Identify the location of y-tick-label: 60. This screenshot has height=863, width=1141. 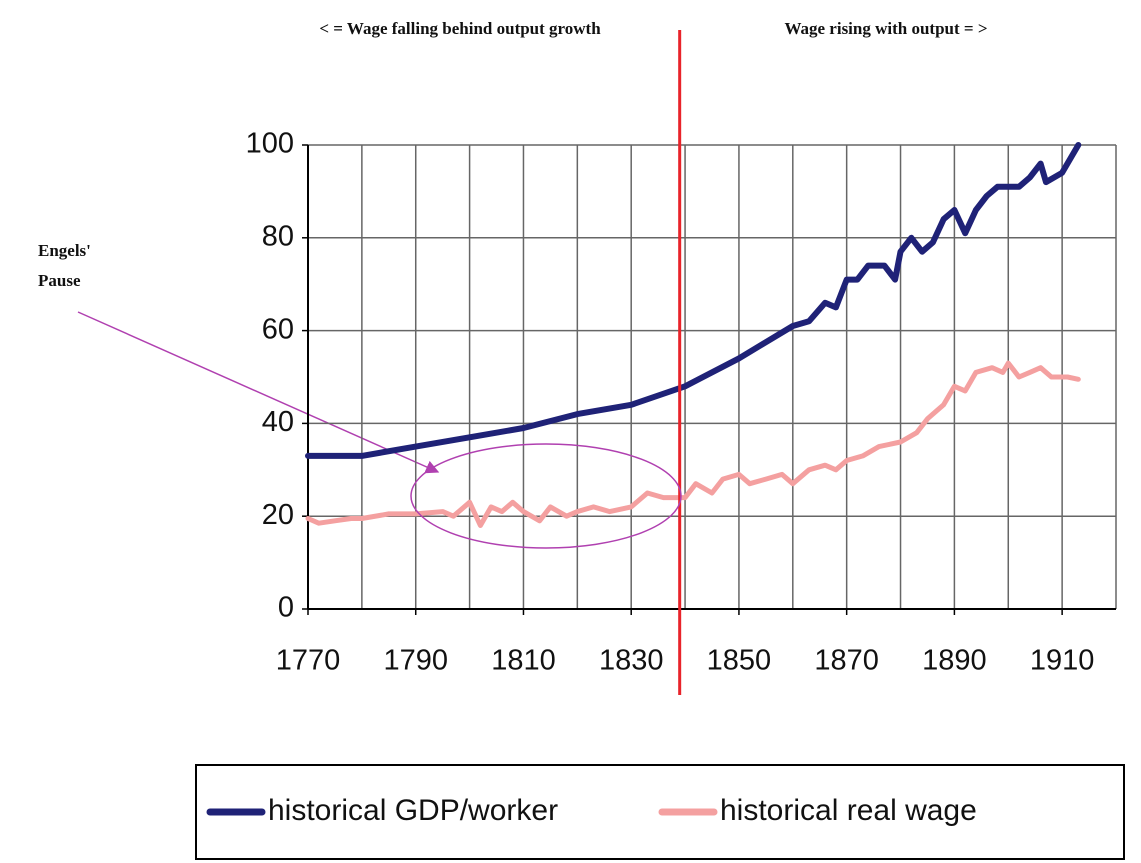
(278, 329).